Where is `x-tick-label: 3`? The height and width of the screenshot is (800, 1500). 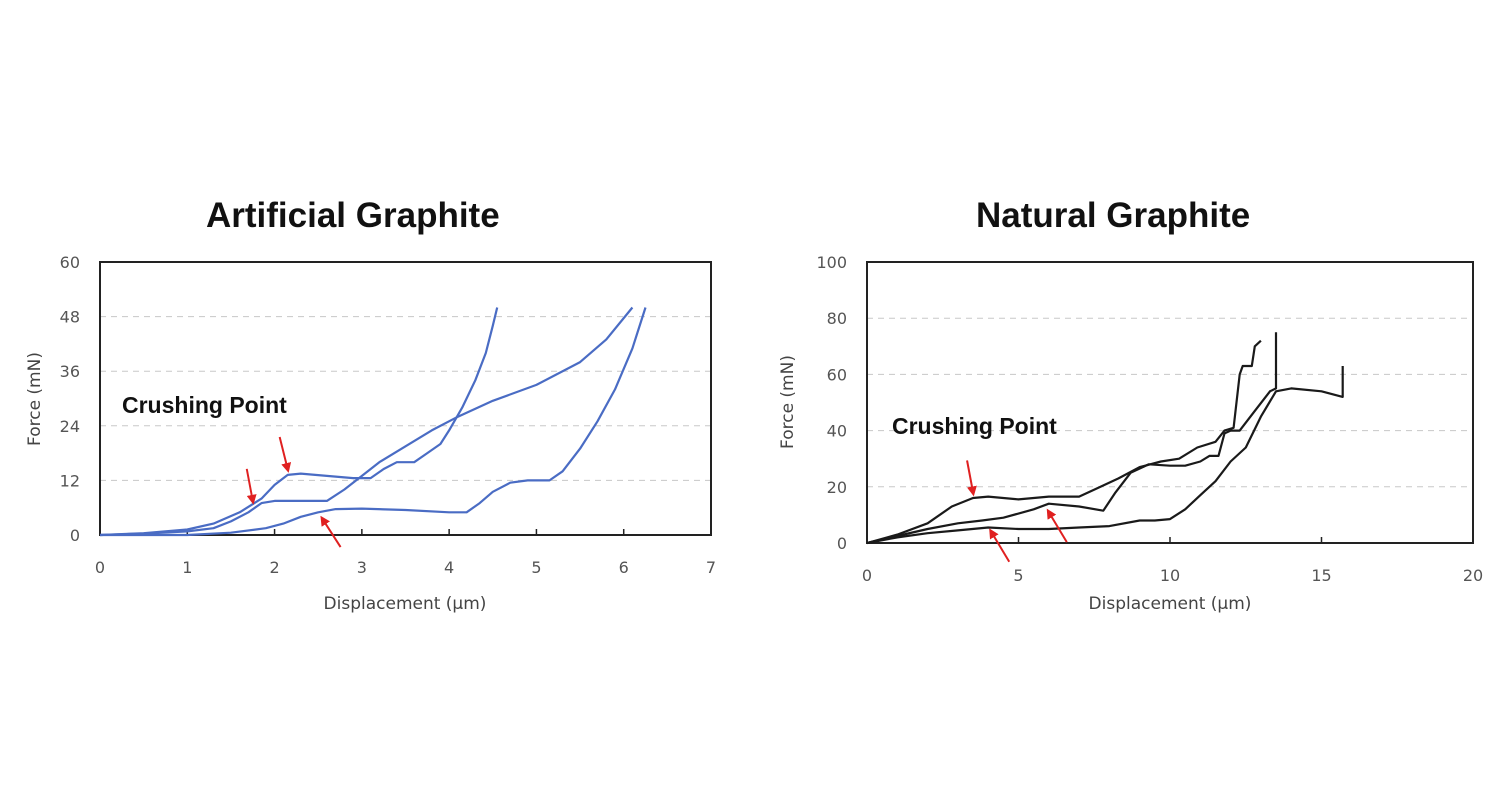
x-tick-label: 3 is located at coordinates (362, 567).